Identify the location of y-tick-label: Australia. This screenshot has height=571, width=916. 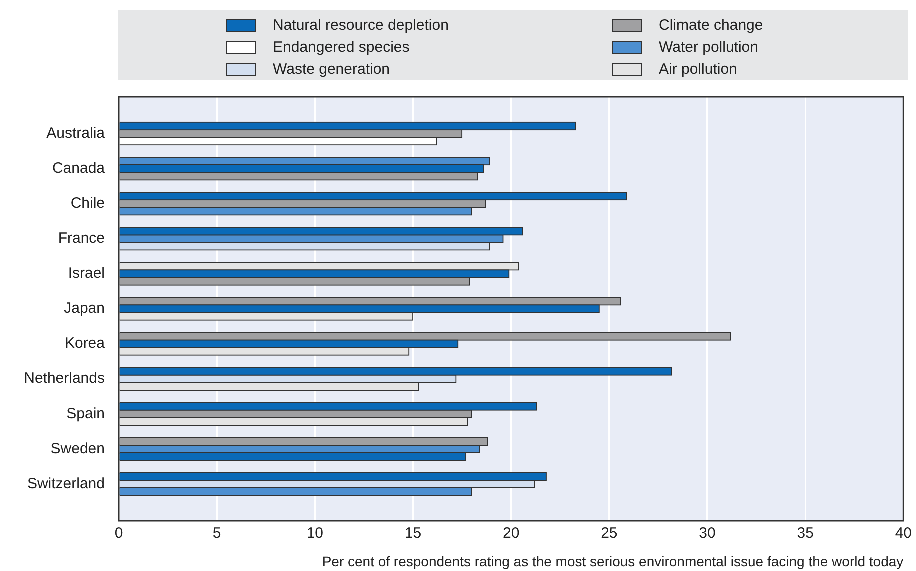
(76, 133).